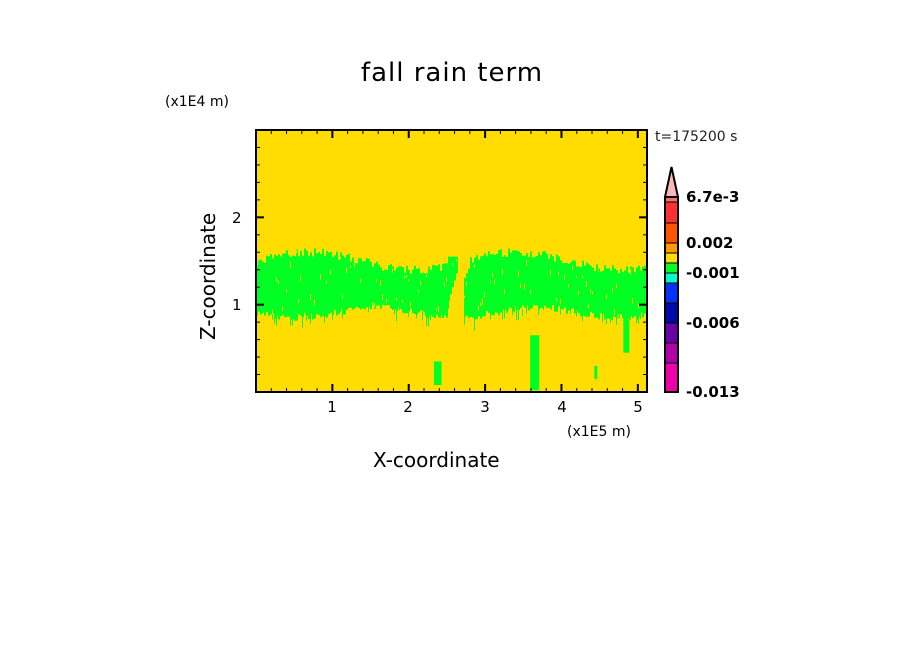 The height and width of the screenshot is (654, 904). I want to click on y-axis-unit: (x1E4 m), so click(197, 102).